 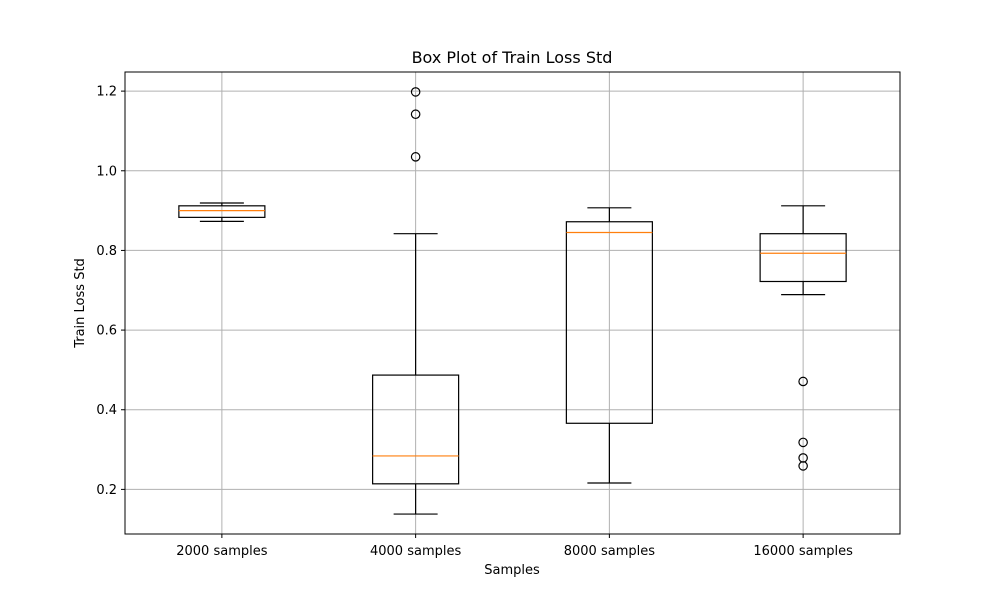 I want to click on x-tick-label: 8000 samples, so click(x=609, y=551).